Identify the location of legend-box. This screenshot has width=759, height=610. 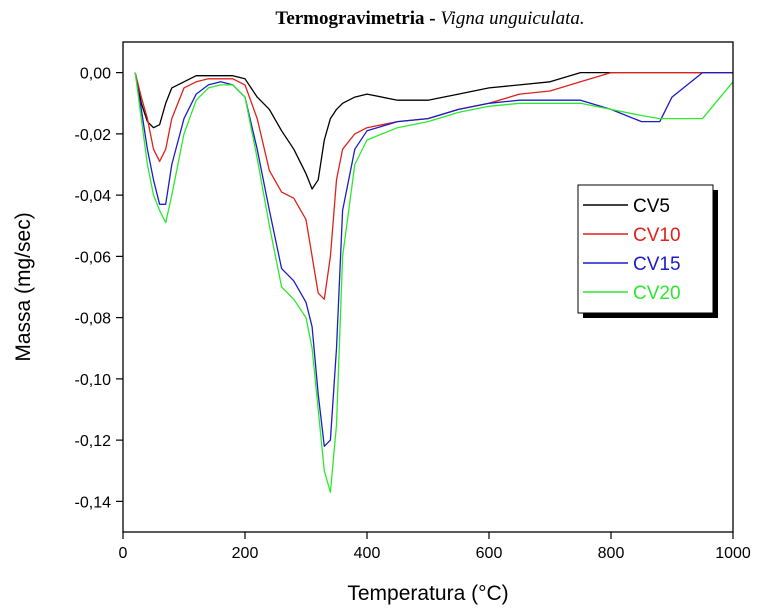
(645, 249).